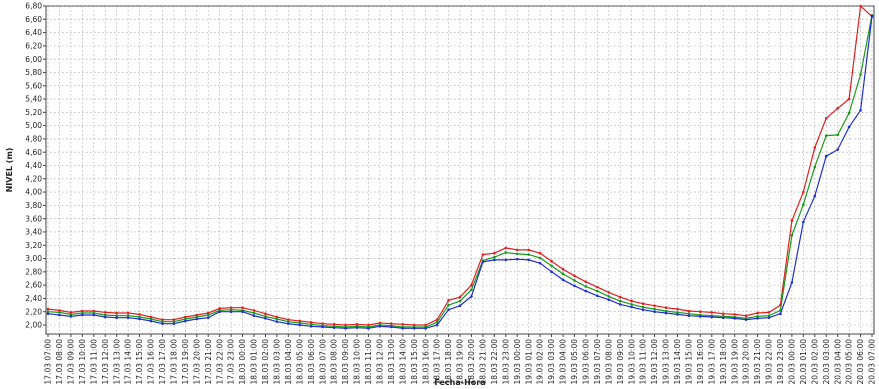 This screenshot has height=389, width=879. What do you see at coordinates (872, 362) in the screenshot?
I see `x-tick-label: 20.03 07:00` at bounding box center [872, 362].